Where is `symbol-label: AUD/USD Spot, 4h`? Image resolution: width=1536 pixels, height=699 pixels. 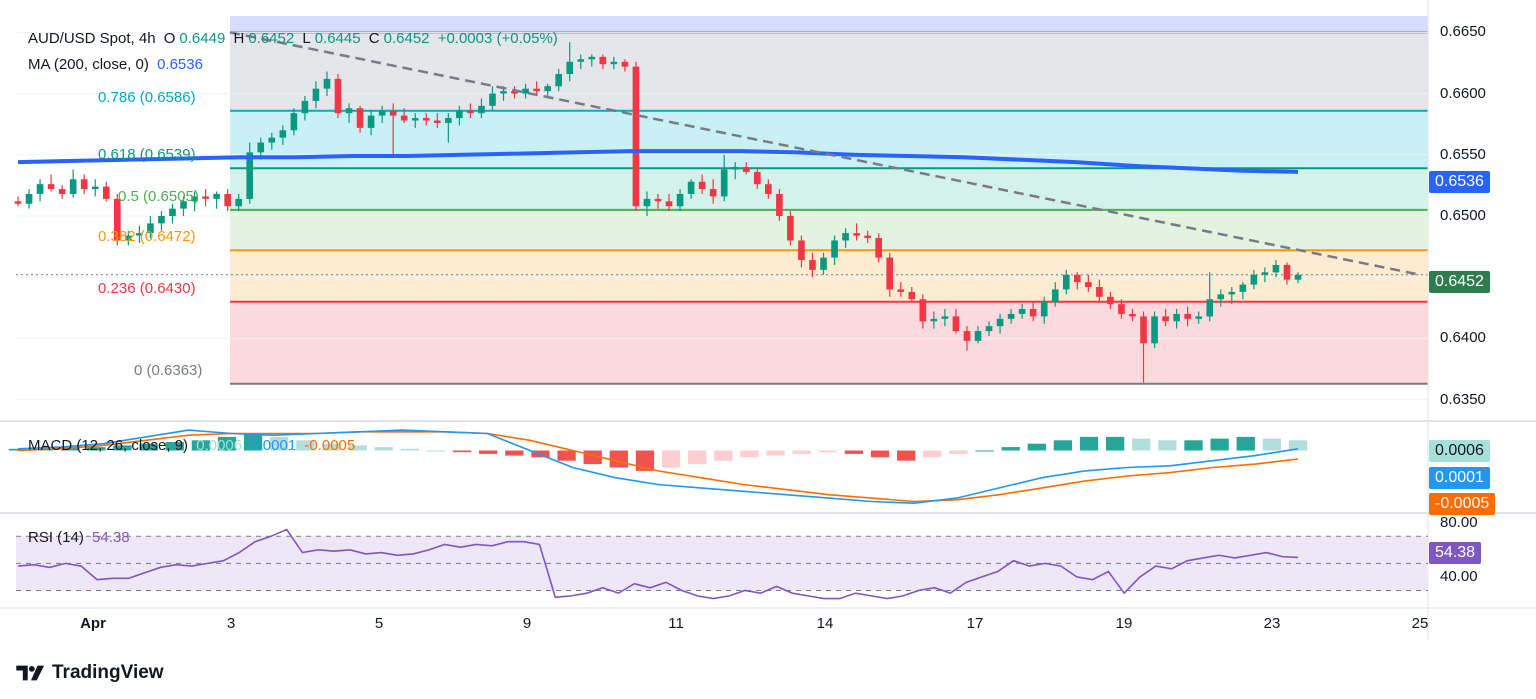
symbol-label: AUD/USD Spot, 4h is located at coordinates (92, 38).